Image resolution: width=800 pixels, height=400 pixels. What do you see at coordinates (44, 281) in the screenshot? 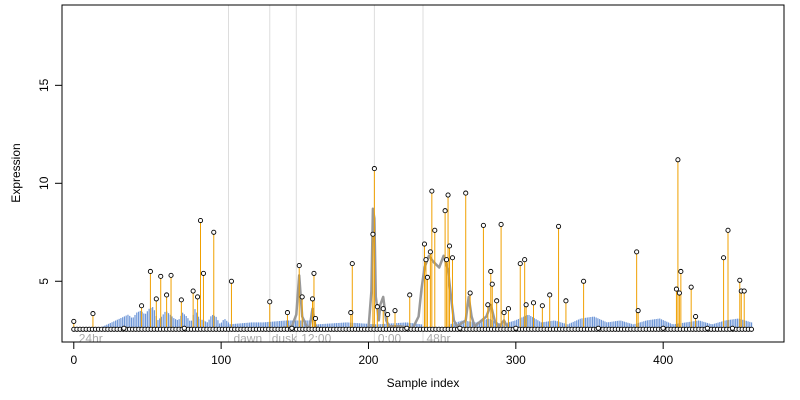
I see `y-tick-label: 5` at bounding box center [44, 281].